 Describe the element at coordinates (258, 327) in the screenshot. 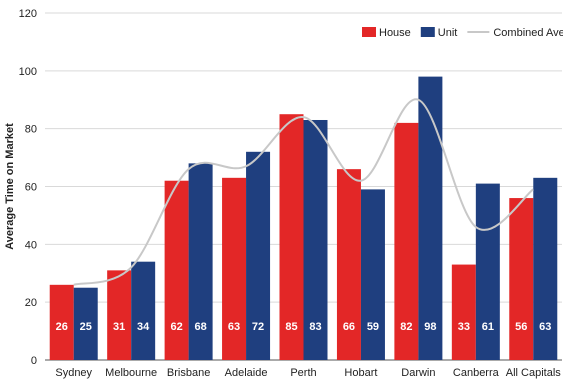

I see `unit-data-label: 72` at that location.